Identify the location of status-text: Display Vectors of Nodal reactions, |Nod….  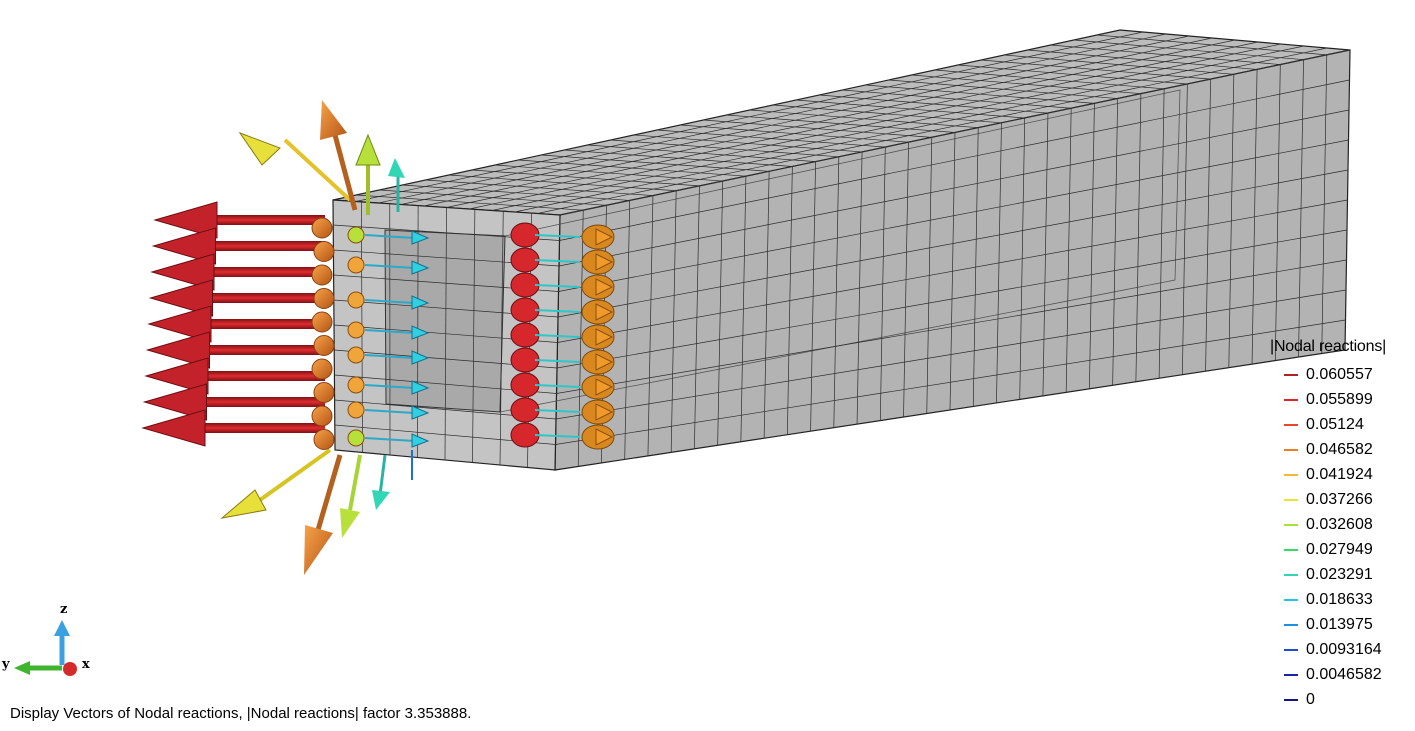
(241, 713).